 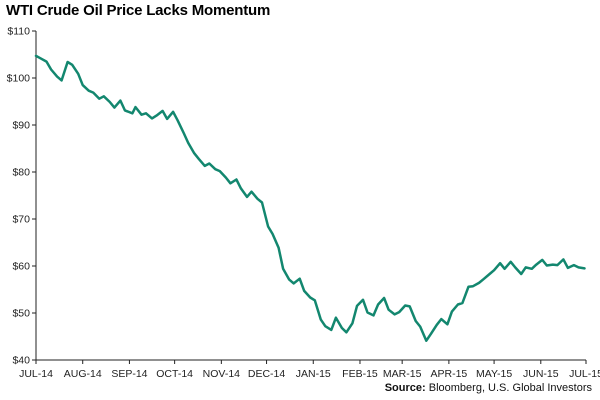 What do you see at coordinates (402, 374) in the screenshot?
I see `x-tick-label: MAR-15` at bounding box center [402, 374].